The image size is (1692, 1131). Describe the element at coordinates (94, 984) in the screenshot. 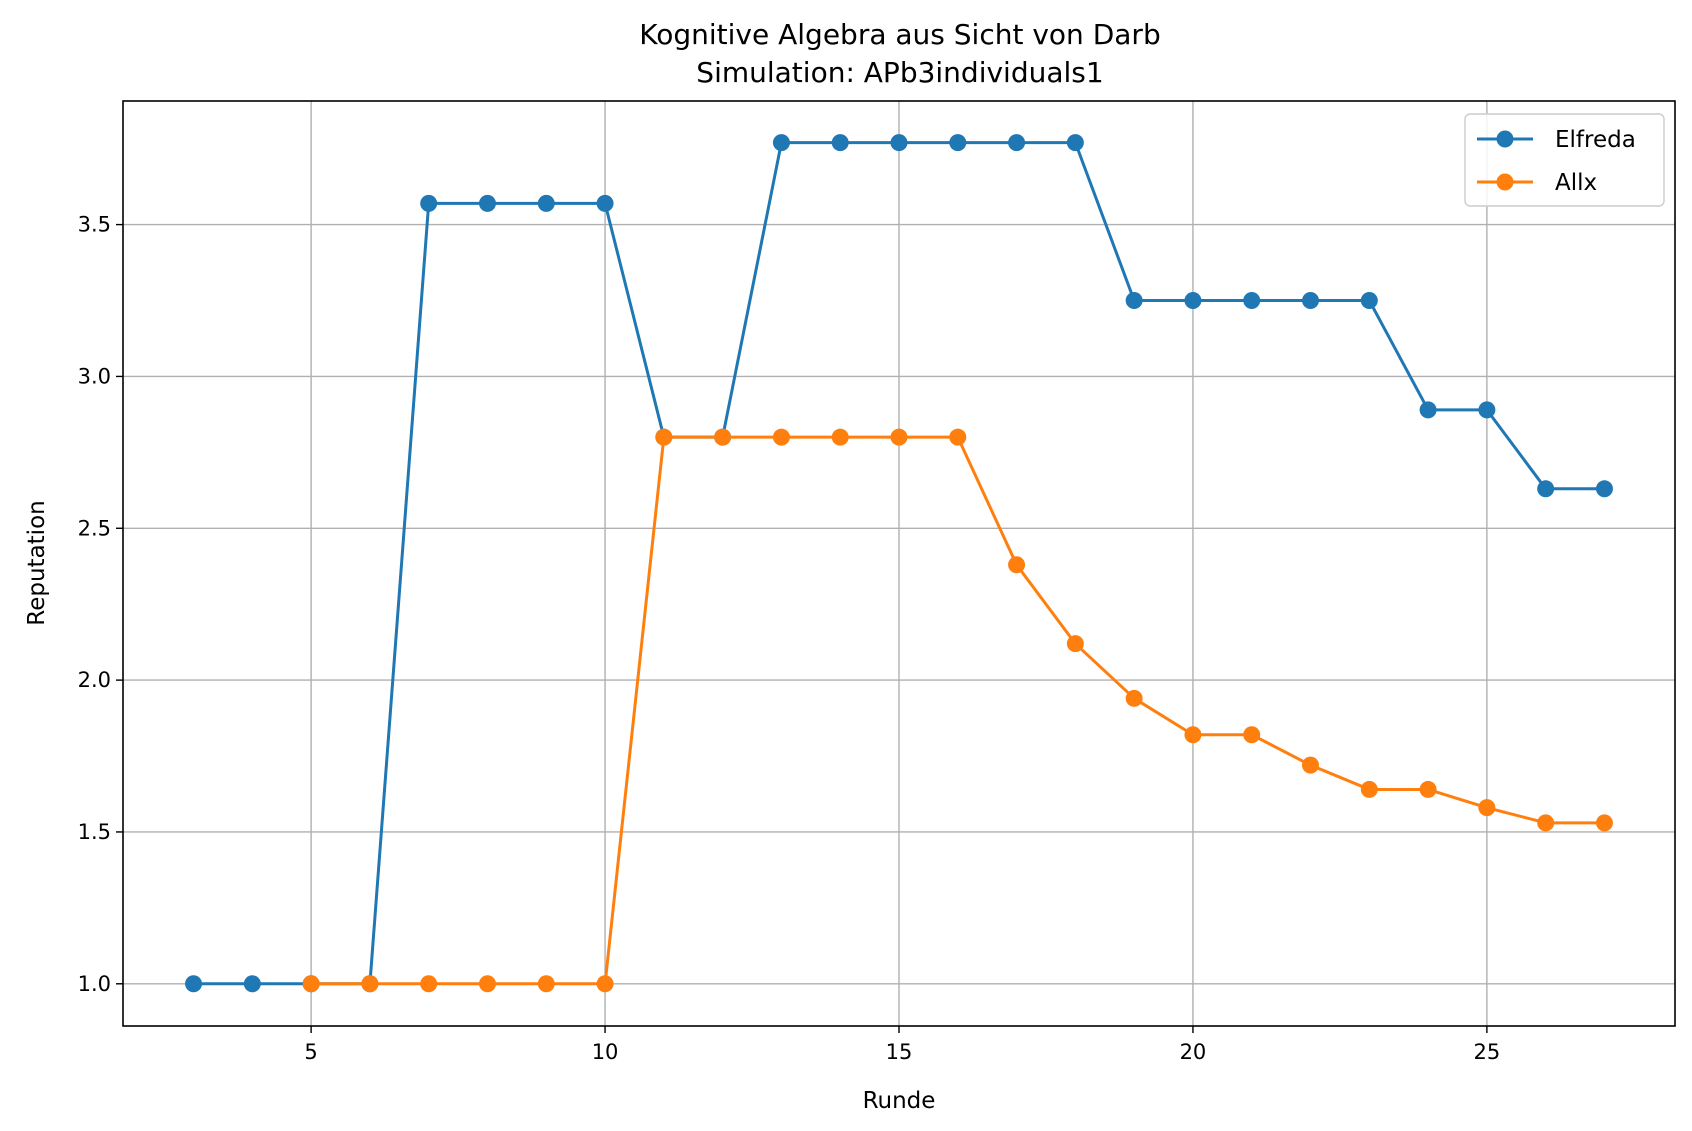

I see `y-tick-label: 1.0` at that location.